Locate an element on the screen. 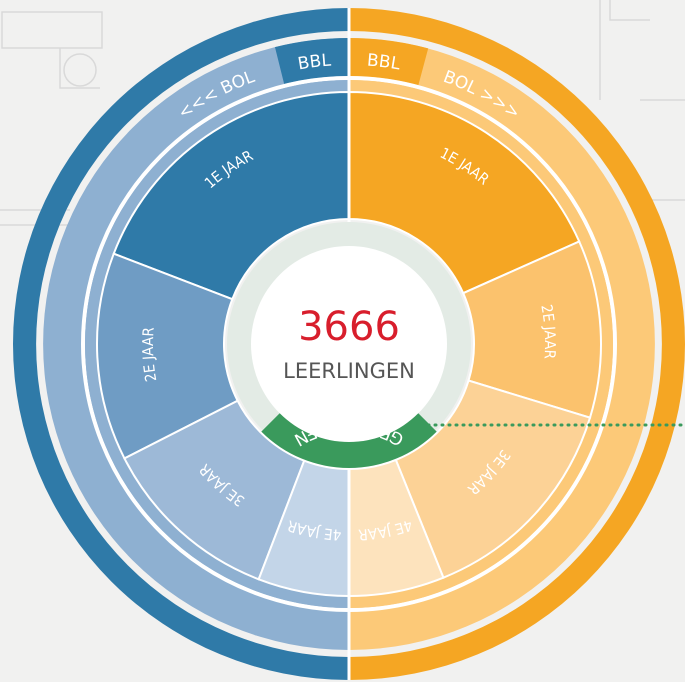  band-small-right is located at coordinates (389, 62).